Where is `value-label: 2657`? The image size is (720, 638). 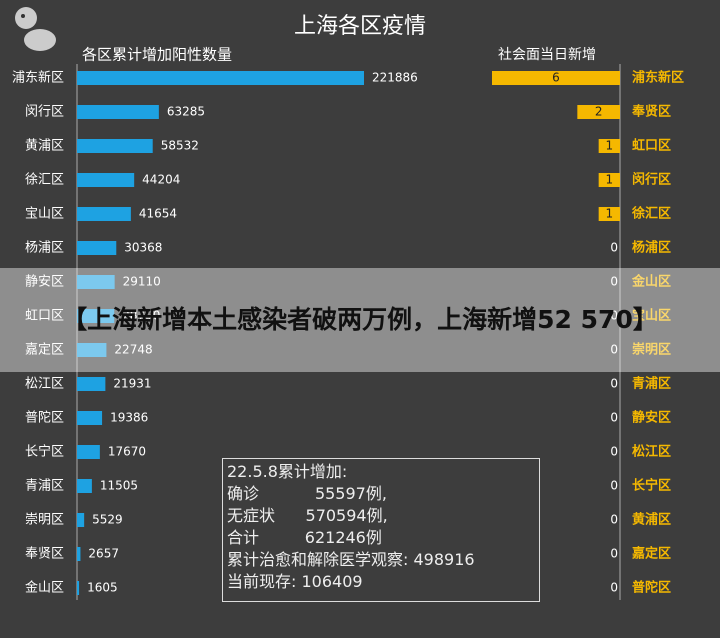
value-label: 2657 is located at coordinates (103, 554).